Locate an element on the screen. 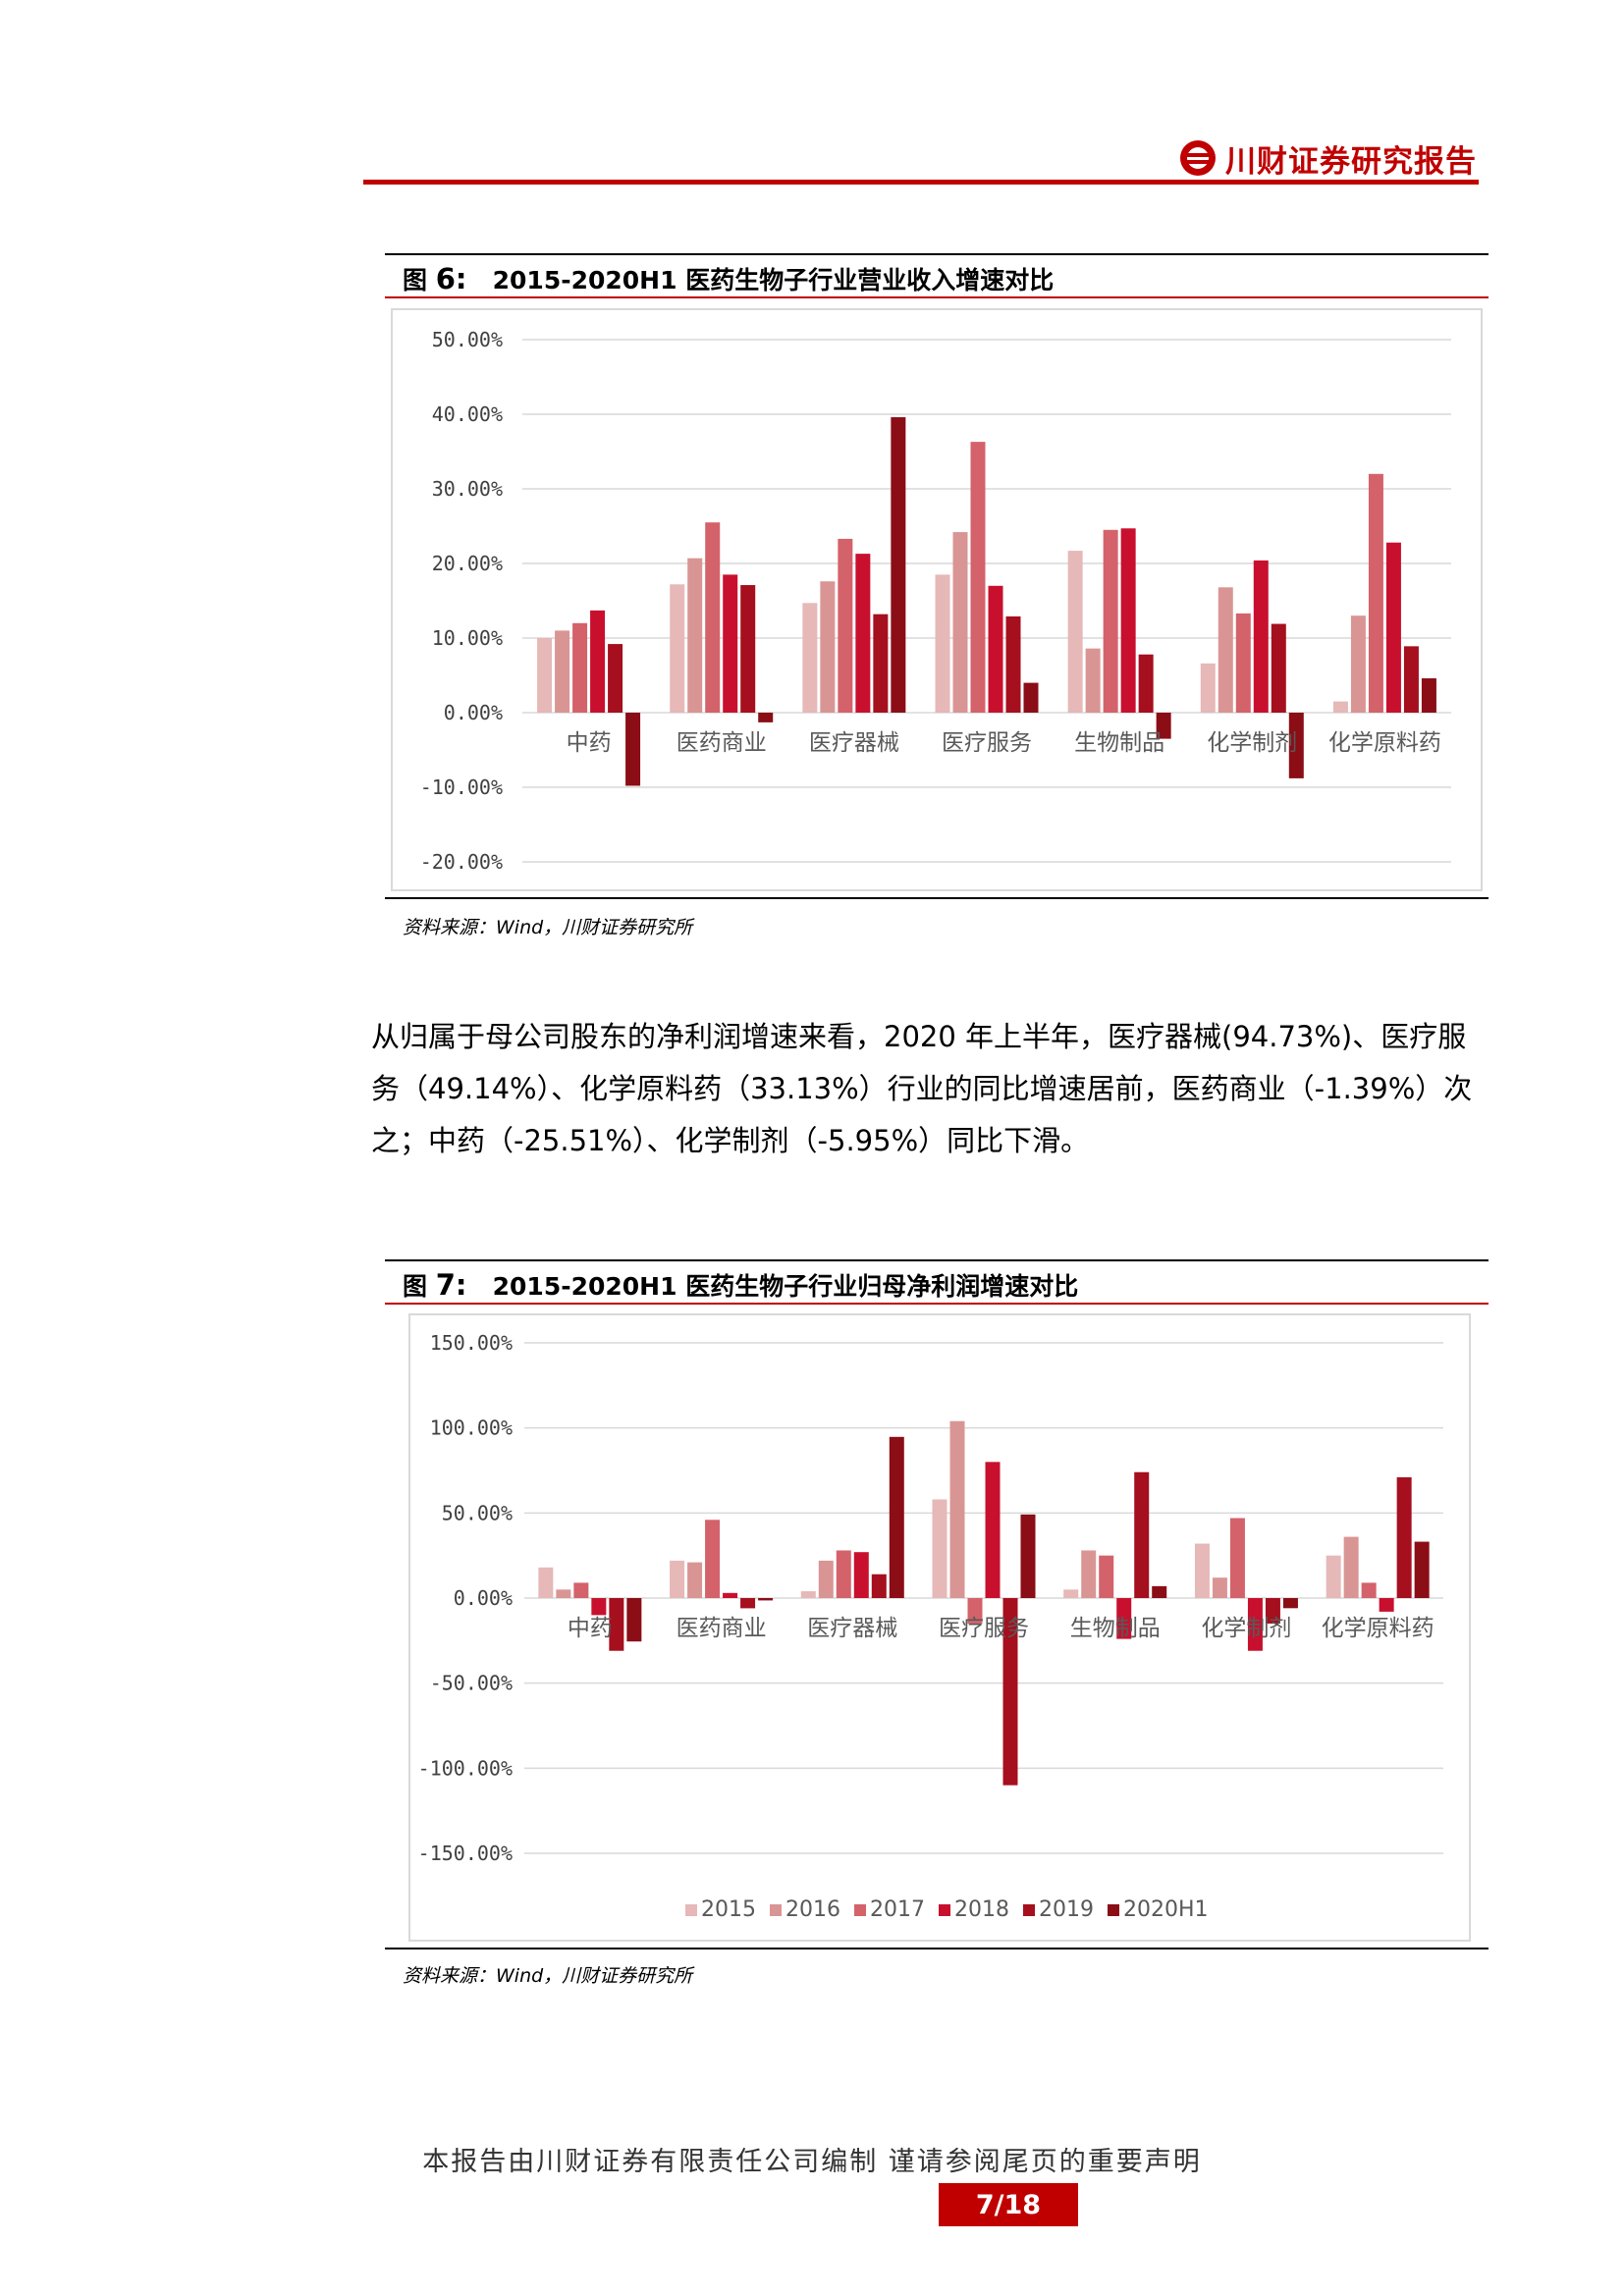  figure7-title-bar: 图 7: 2015-2020H1 医药生物子行业归母净利润增速对比 is located at coordinates (937, 1282).